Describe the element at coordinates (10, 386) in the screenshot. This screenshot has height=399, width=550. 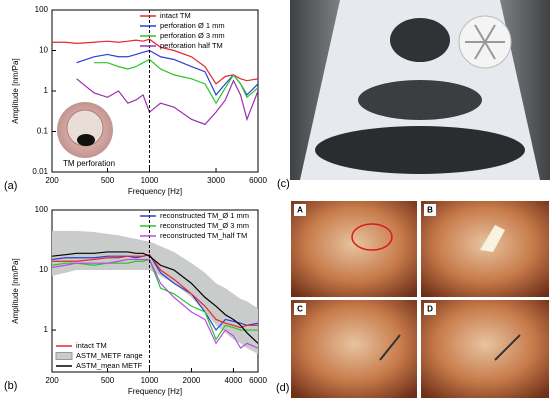
I see `panel-label: (b)` at that location.